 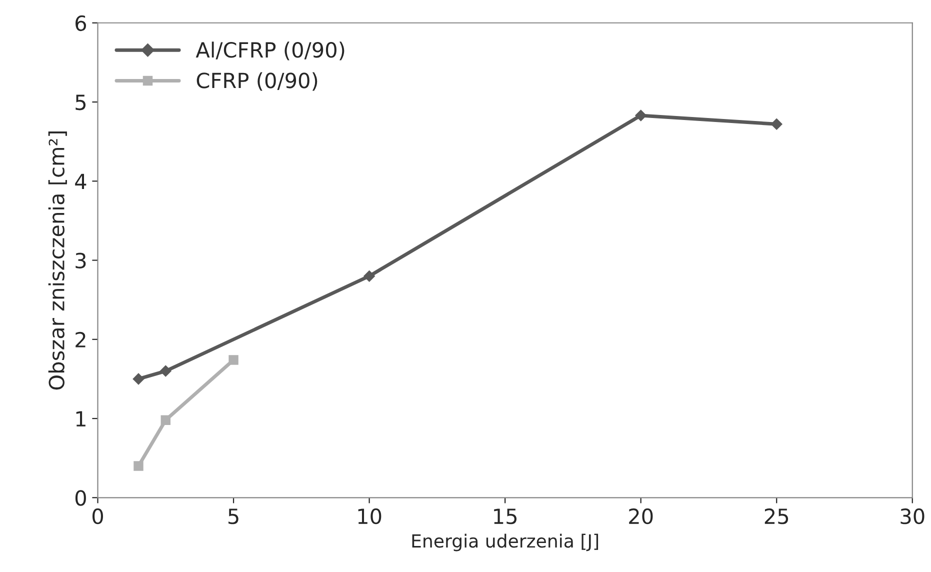 I want to click on x-tick-label: 10, so click(x=370, y=516).